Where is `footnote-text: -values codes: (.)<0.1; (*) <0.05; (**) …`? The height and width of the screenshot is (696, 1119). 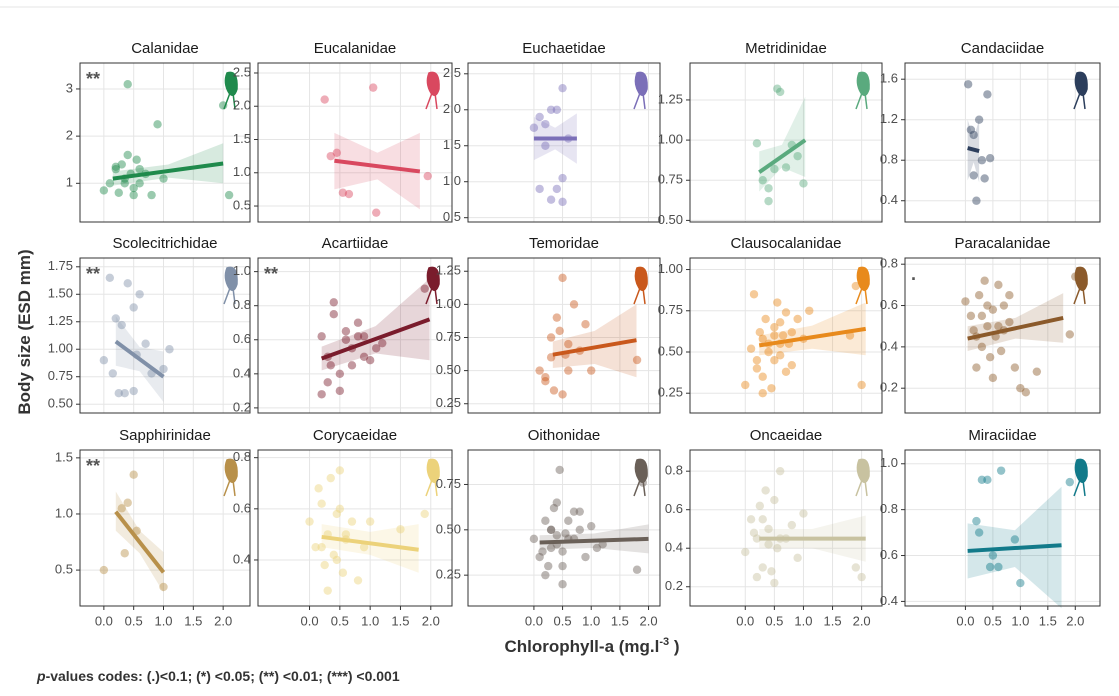
footnote-text: -values codes: (.)<0.1; (*) <0.05; (**) … is located at coordinates (223, 676).